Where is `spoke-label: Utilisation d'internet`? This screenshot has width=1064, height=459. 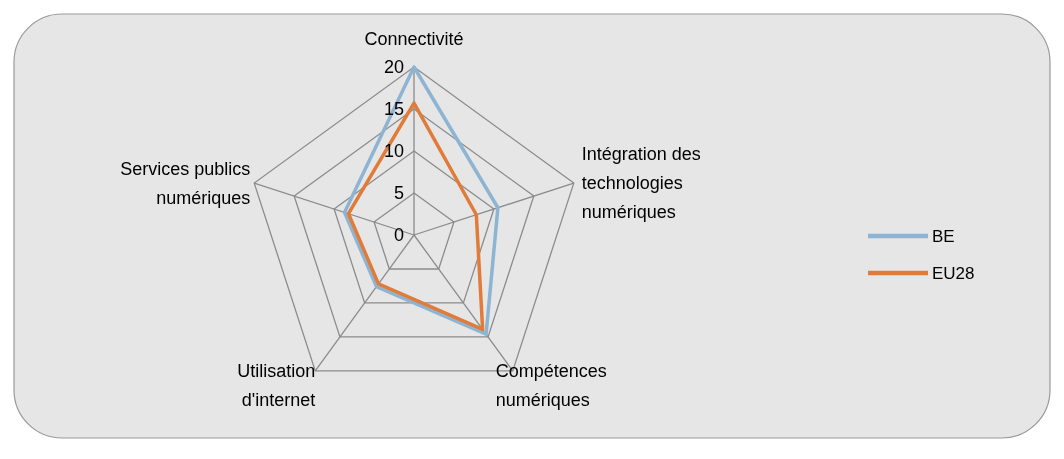 spoke-label: Utilisation d'internet is located at coordinates (276, 385).